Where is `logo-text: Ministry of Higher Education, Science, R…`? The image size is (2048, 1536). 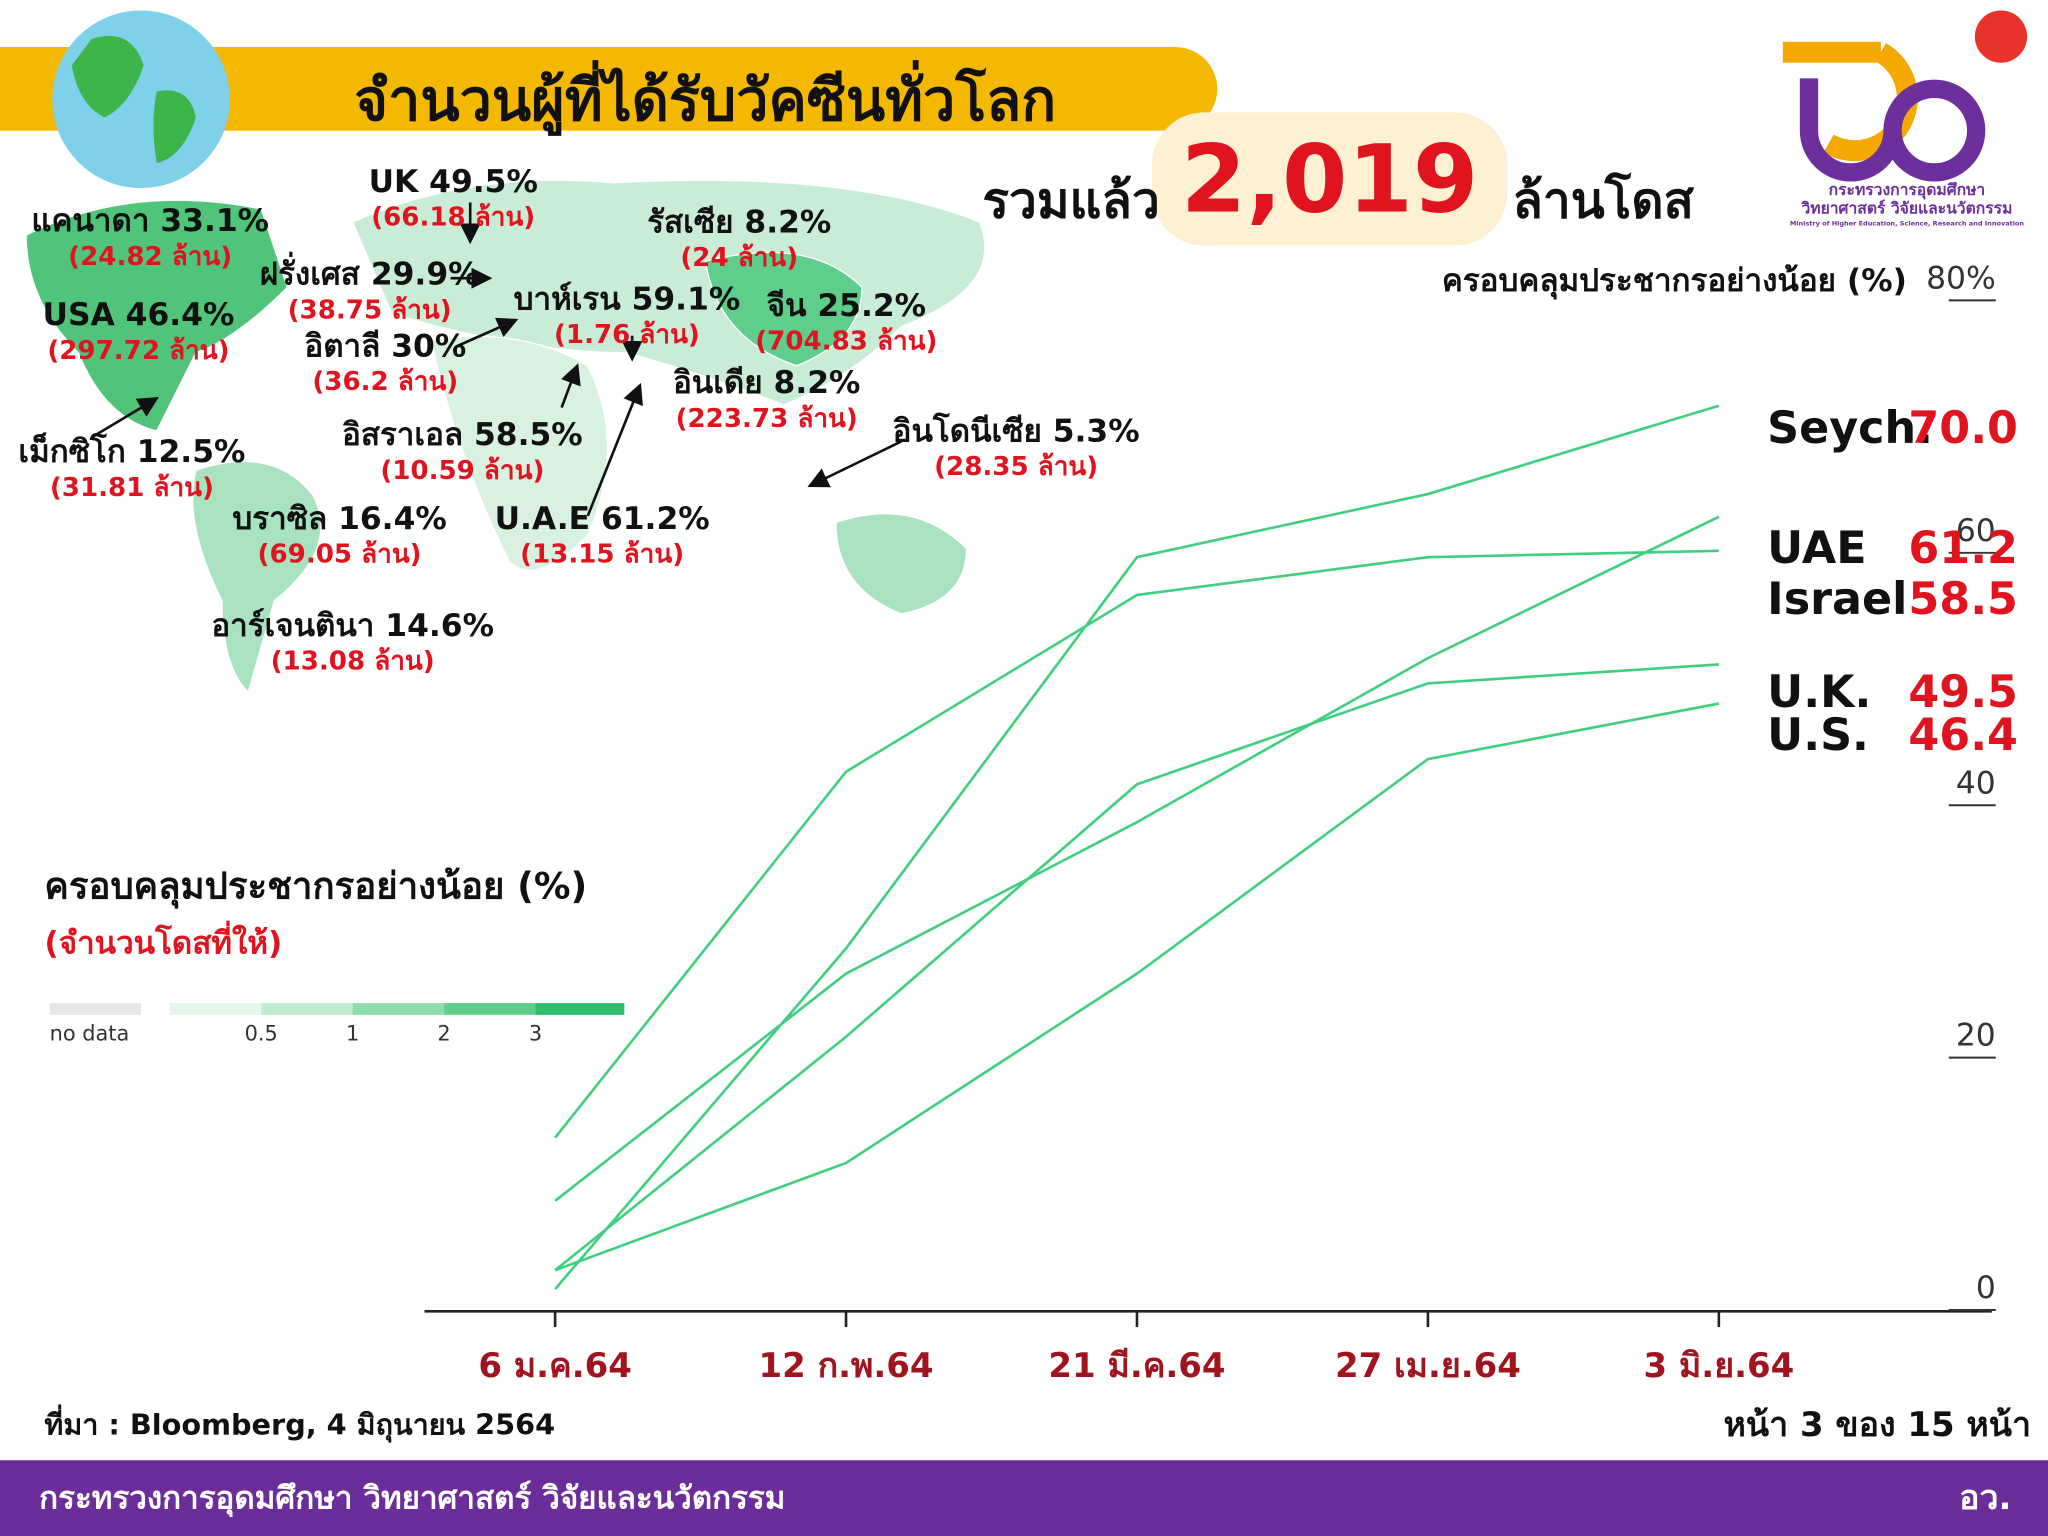
logo-text: Ministry of Higher Education, Science, R… is located at coordinates (1907, 223).